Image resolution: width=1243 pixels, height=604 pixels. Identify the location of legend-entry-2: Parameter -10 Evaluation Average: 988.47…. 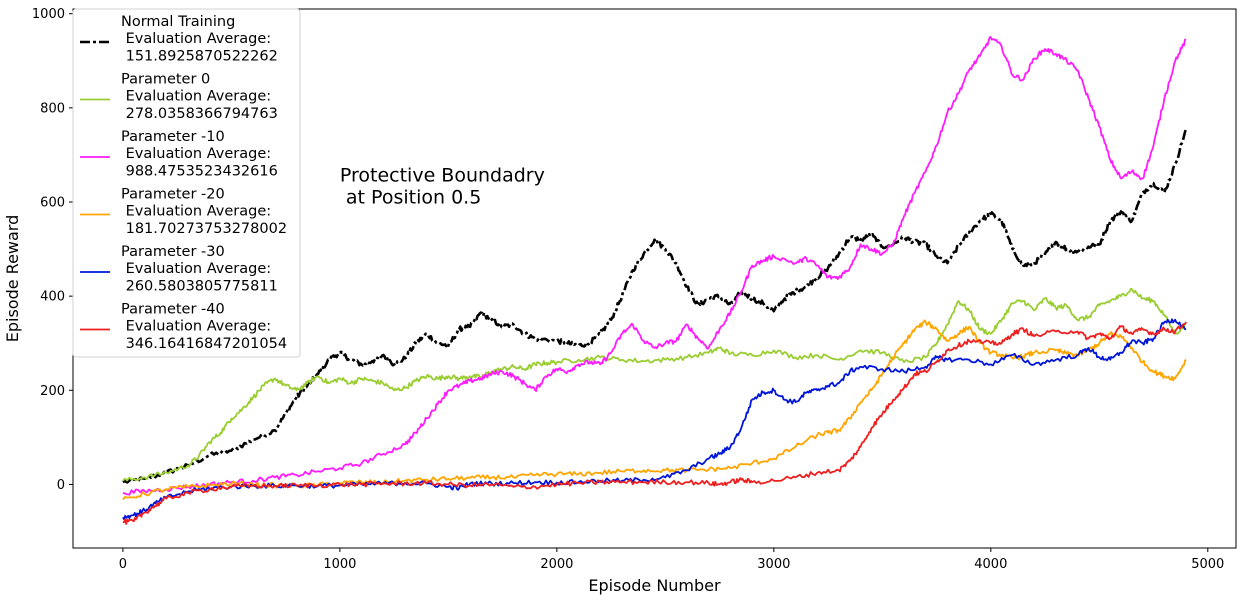
(199, 154).